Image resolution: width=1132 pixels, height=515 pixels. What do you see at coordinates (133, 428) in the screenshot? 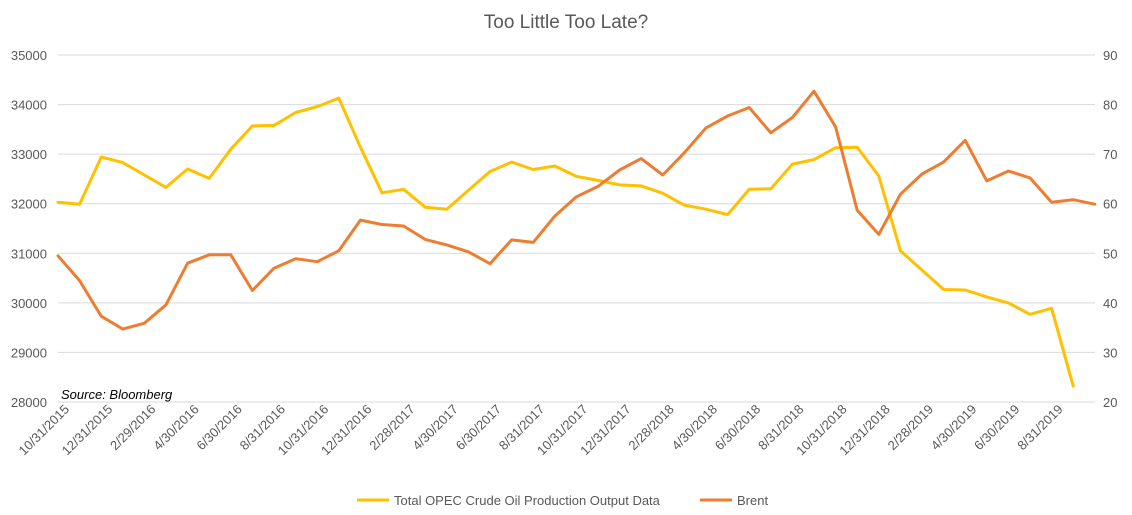
I see `x-tick-label: 2/29/2016` at bounding box center [133, 428].